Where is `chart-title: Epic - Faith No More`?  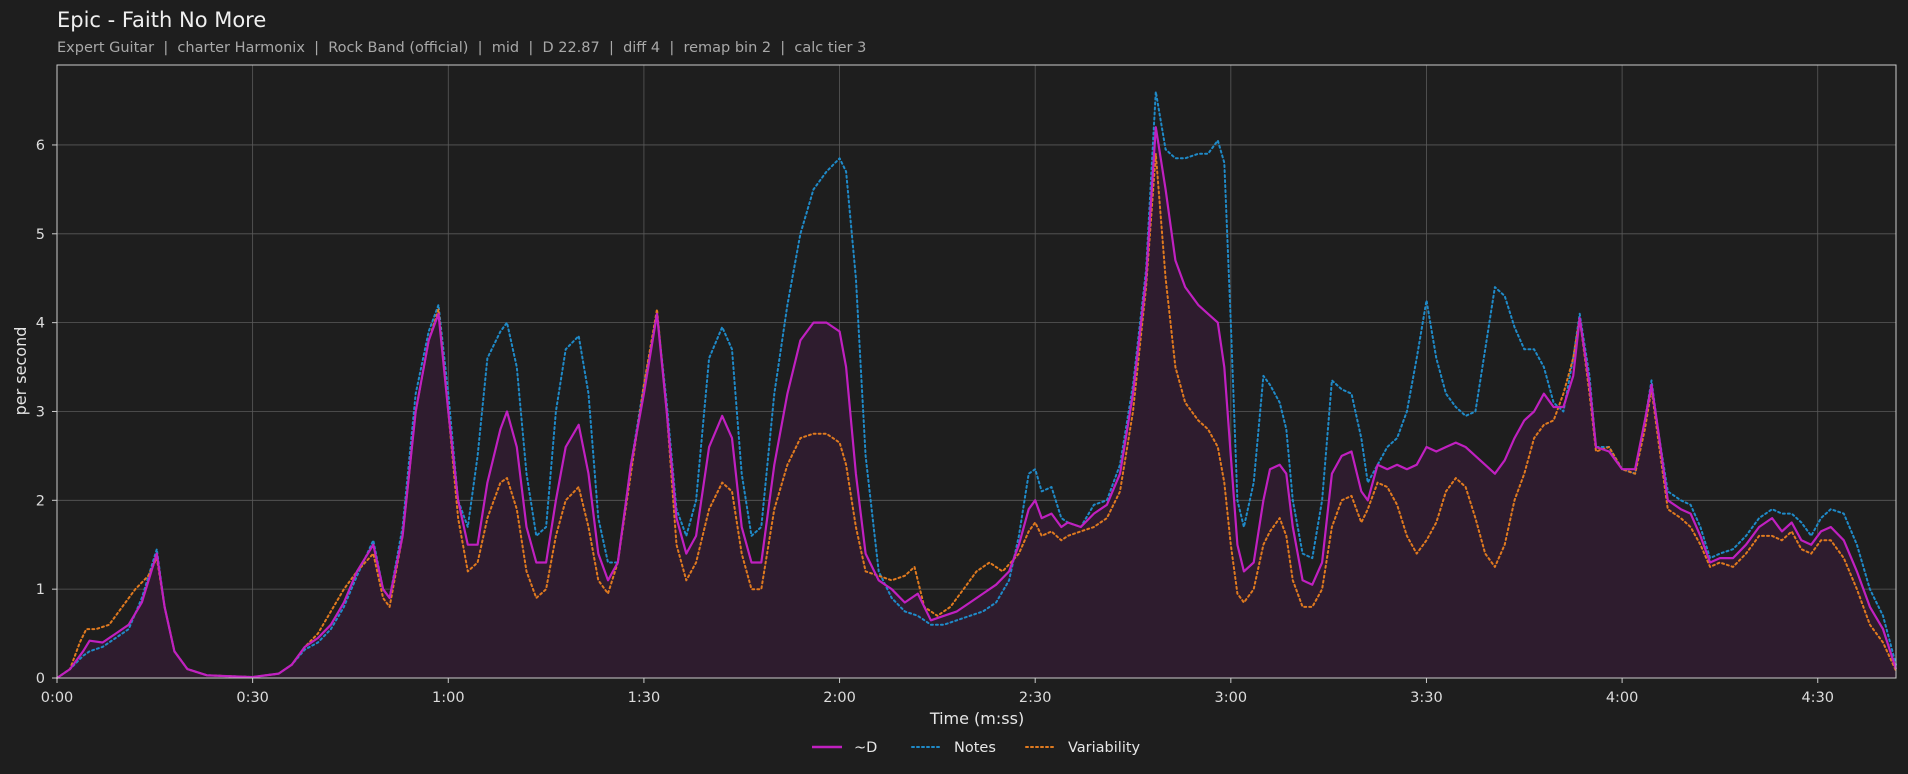
chart-title: Epic - Faith No More is located at coordinates (162, 20).